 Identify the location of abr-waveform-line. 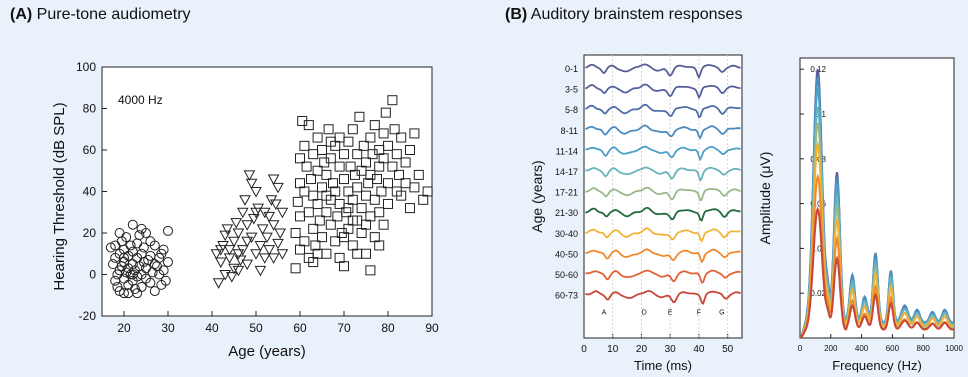
(663, 214).